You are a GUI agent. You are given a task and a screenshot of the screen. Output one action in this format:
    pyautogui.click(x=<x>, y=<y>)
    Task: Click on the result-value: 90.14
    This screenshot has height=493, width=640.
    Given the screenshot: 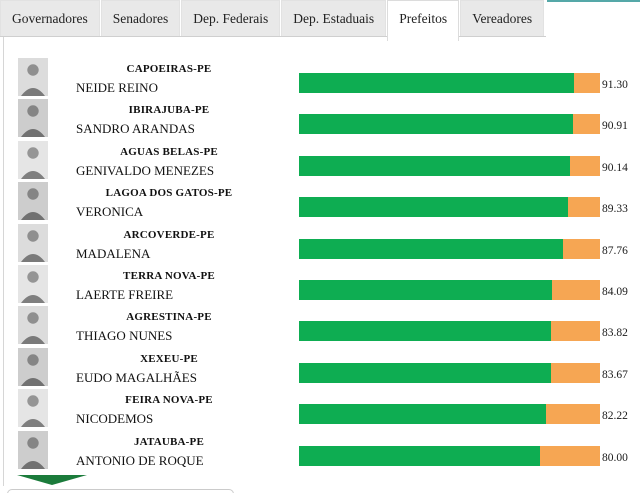 What is the action you would take?
    pyautogui.click(x=615, y=167)
    